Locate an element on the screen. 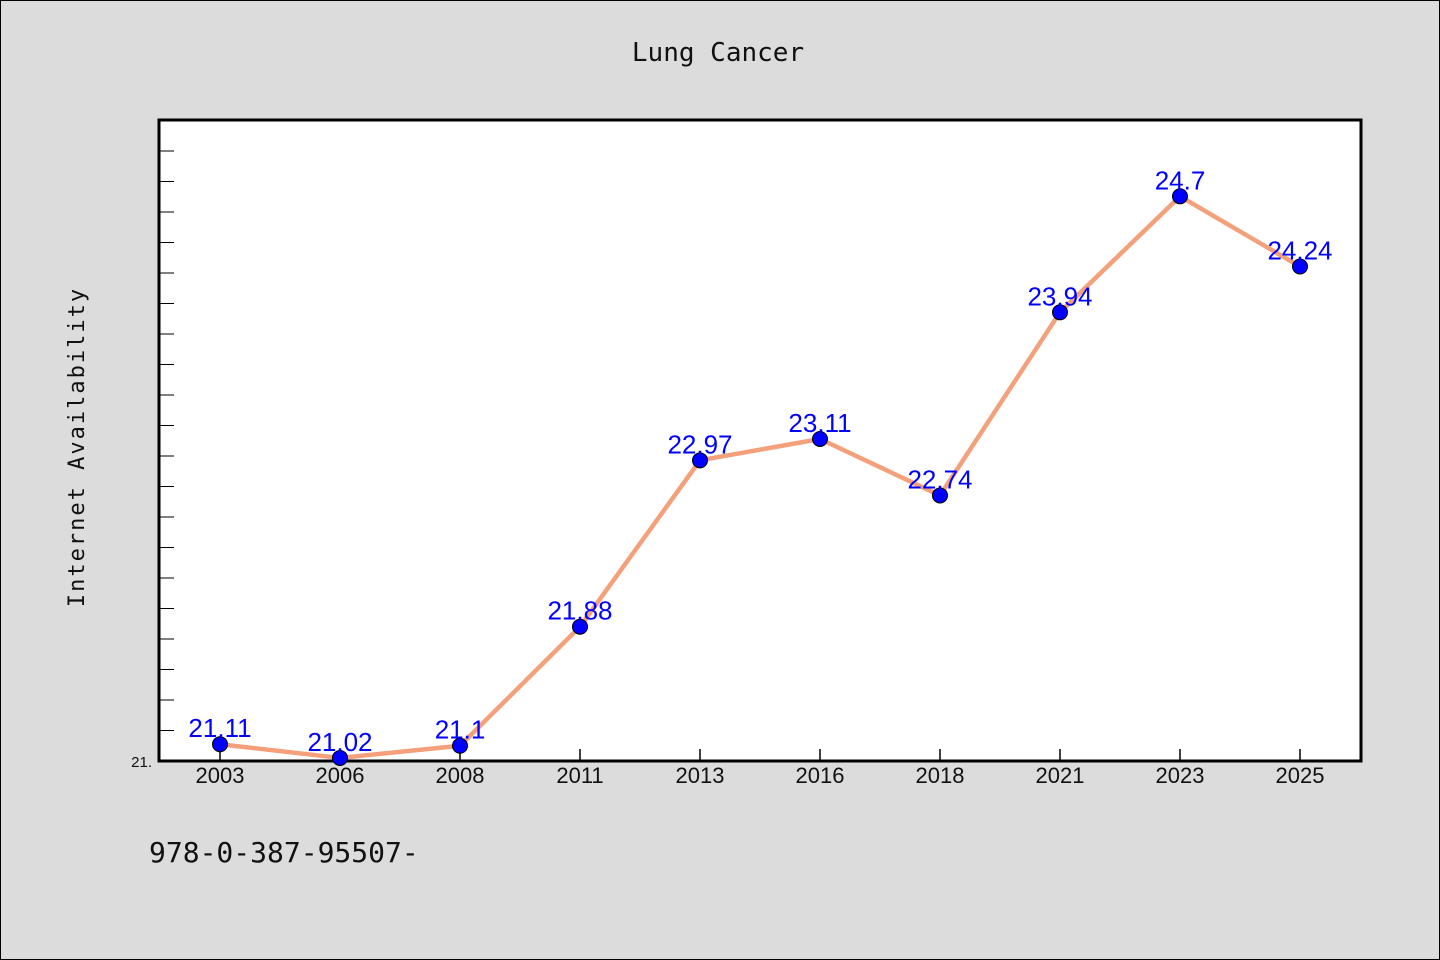 The width and height of the screenshot is (1440, 960). x-tick-label: 2008 is located at coordinates (460, 775).